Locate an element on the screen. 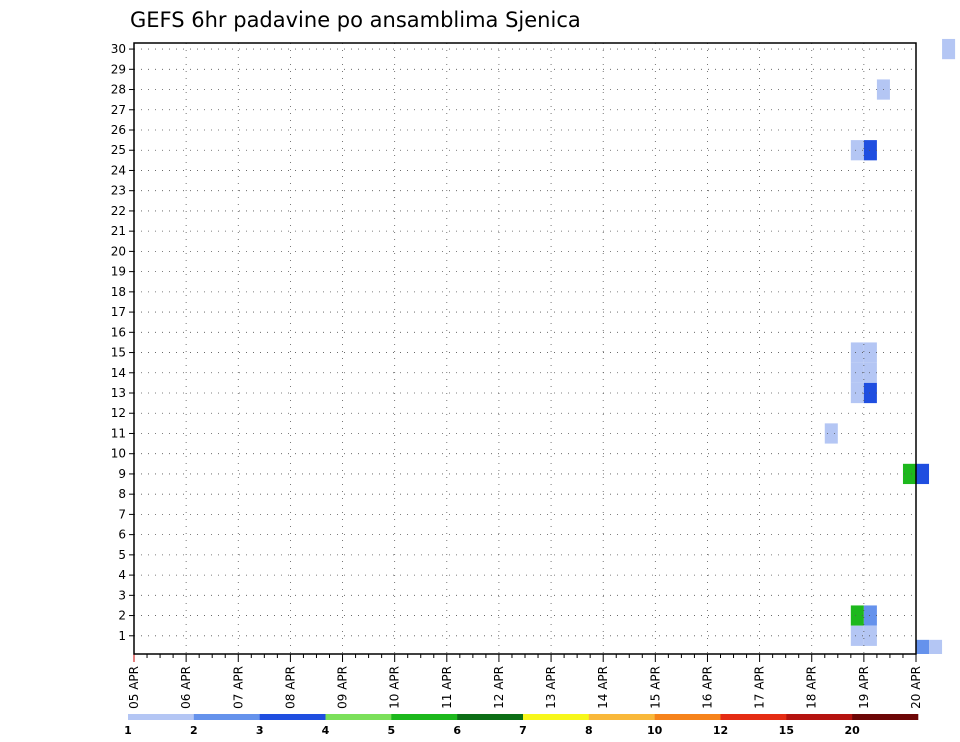  legend-label: 3 is located at coordinates (260, 730).